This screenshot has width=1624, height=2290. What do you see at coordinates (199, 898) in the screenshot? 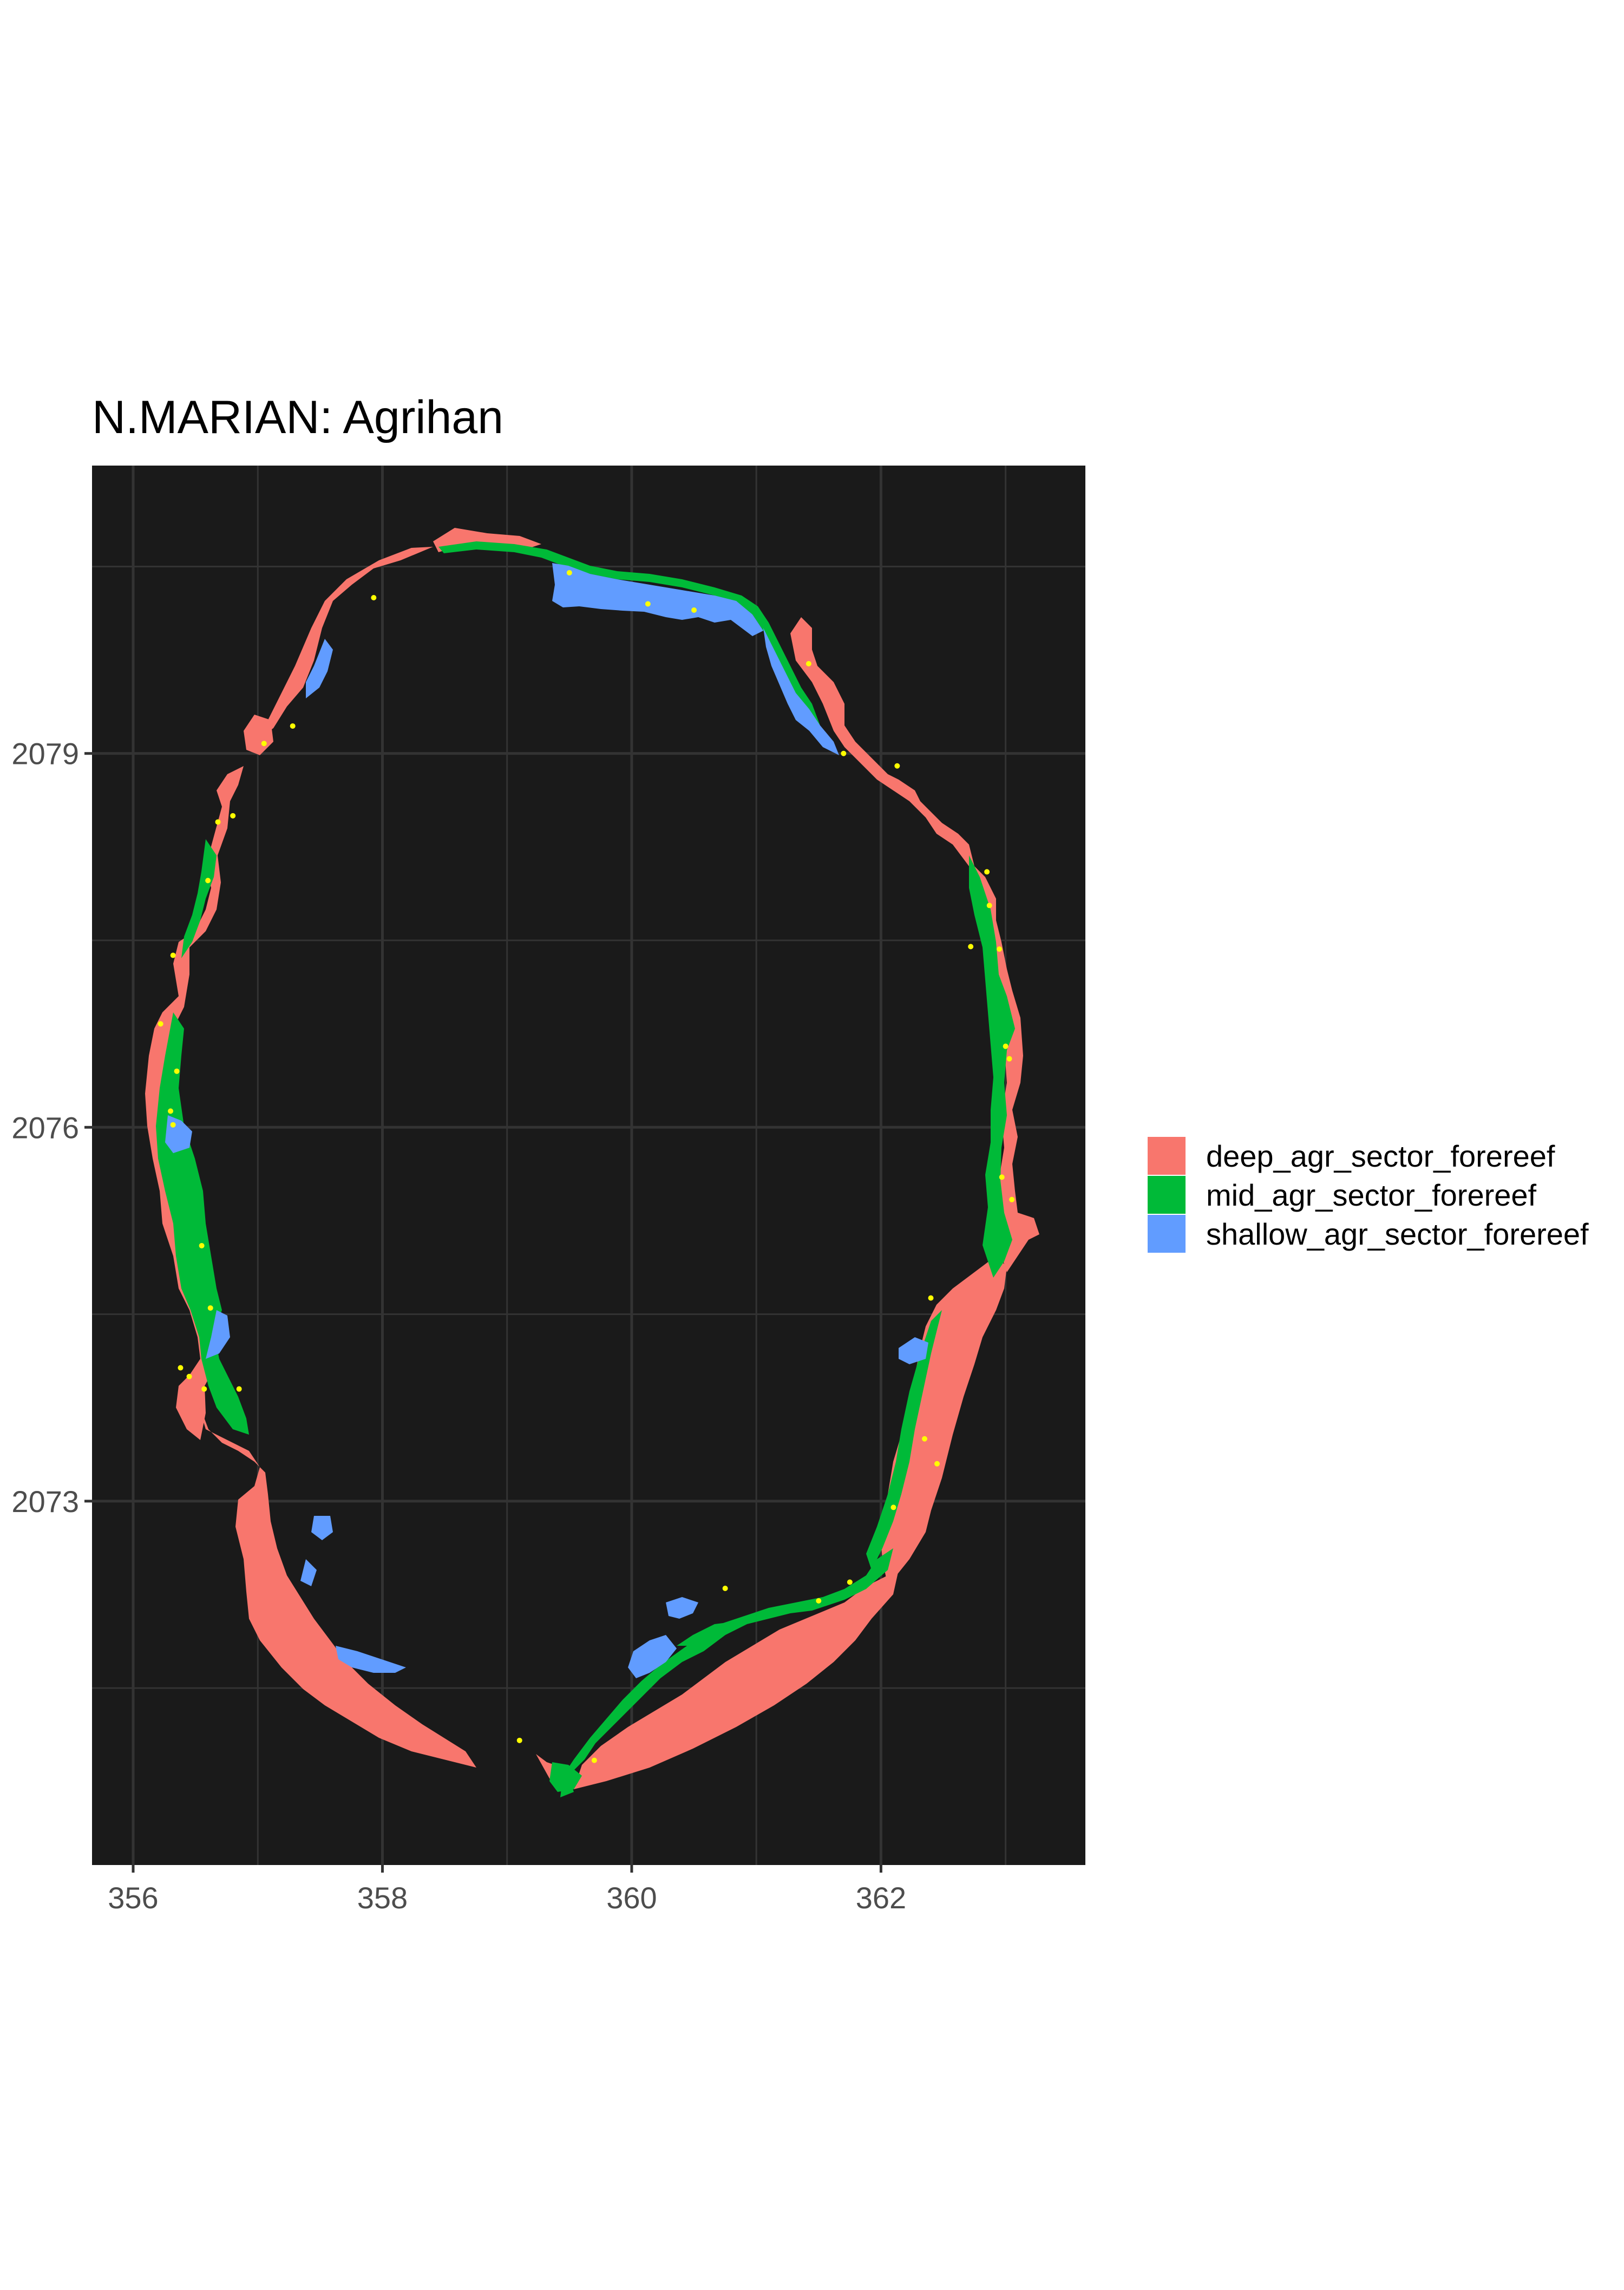
I see `mid-forereef-northwest-fringe` at bounding box center [199, 898].